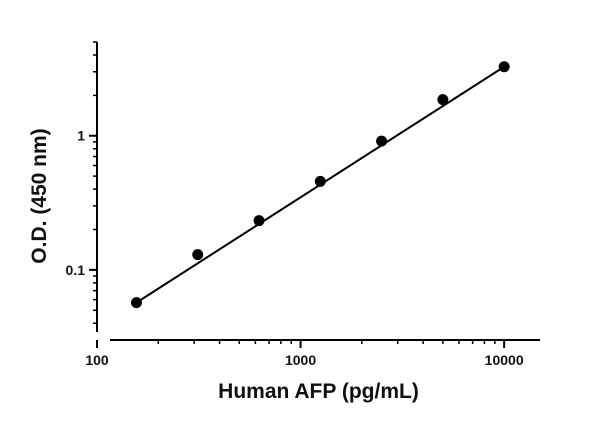 The image size is (600, 427). Describe the element at coordinates (318, 391) in the screenshot. I see `x-axis-title: Human AFP (pg/mL)` at that location.